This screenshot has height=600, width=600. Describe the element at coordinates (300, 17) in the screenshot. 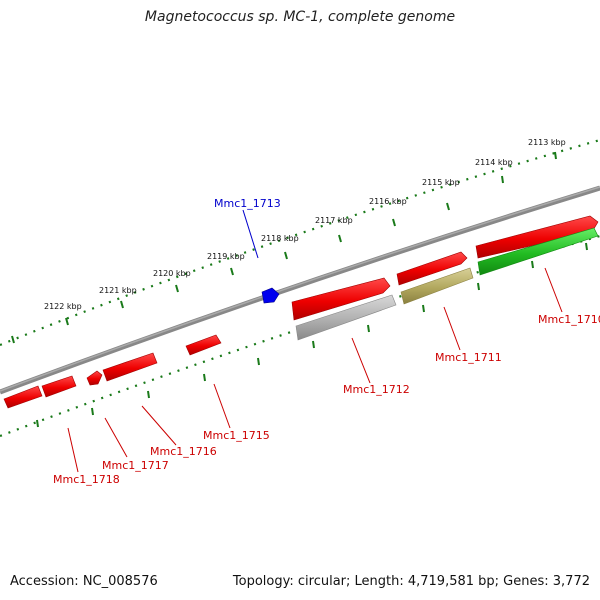

I see `map-title: Magnetococcus sp. MC-1, complete genome` at that location.